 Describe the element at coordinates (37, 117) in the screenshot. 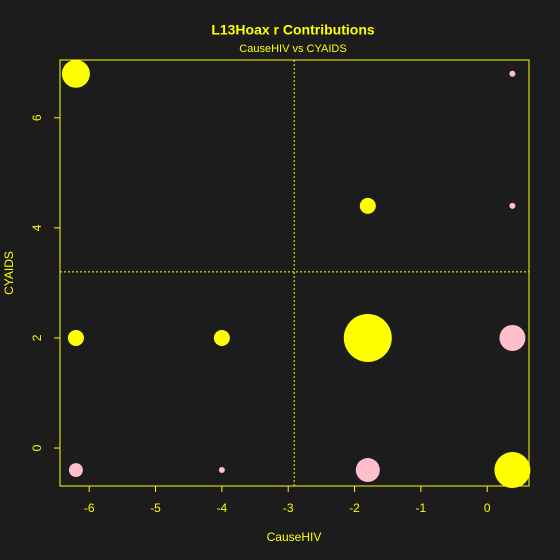

I see `y-tick-label: 6` at that location.